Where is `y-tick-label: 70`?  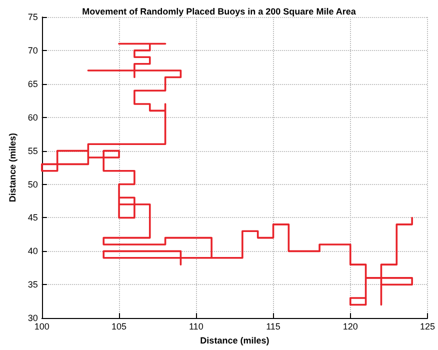 y-tick-label: 70 is located at coordinates (33, 50).